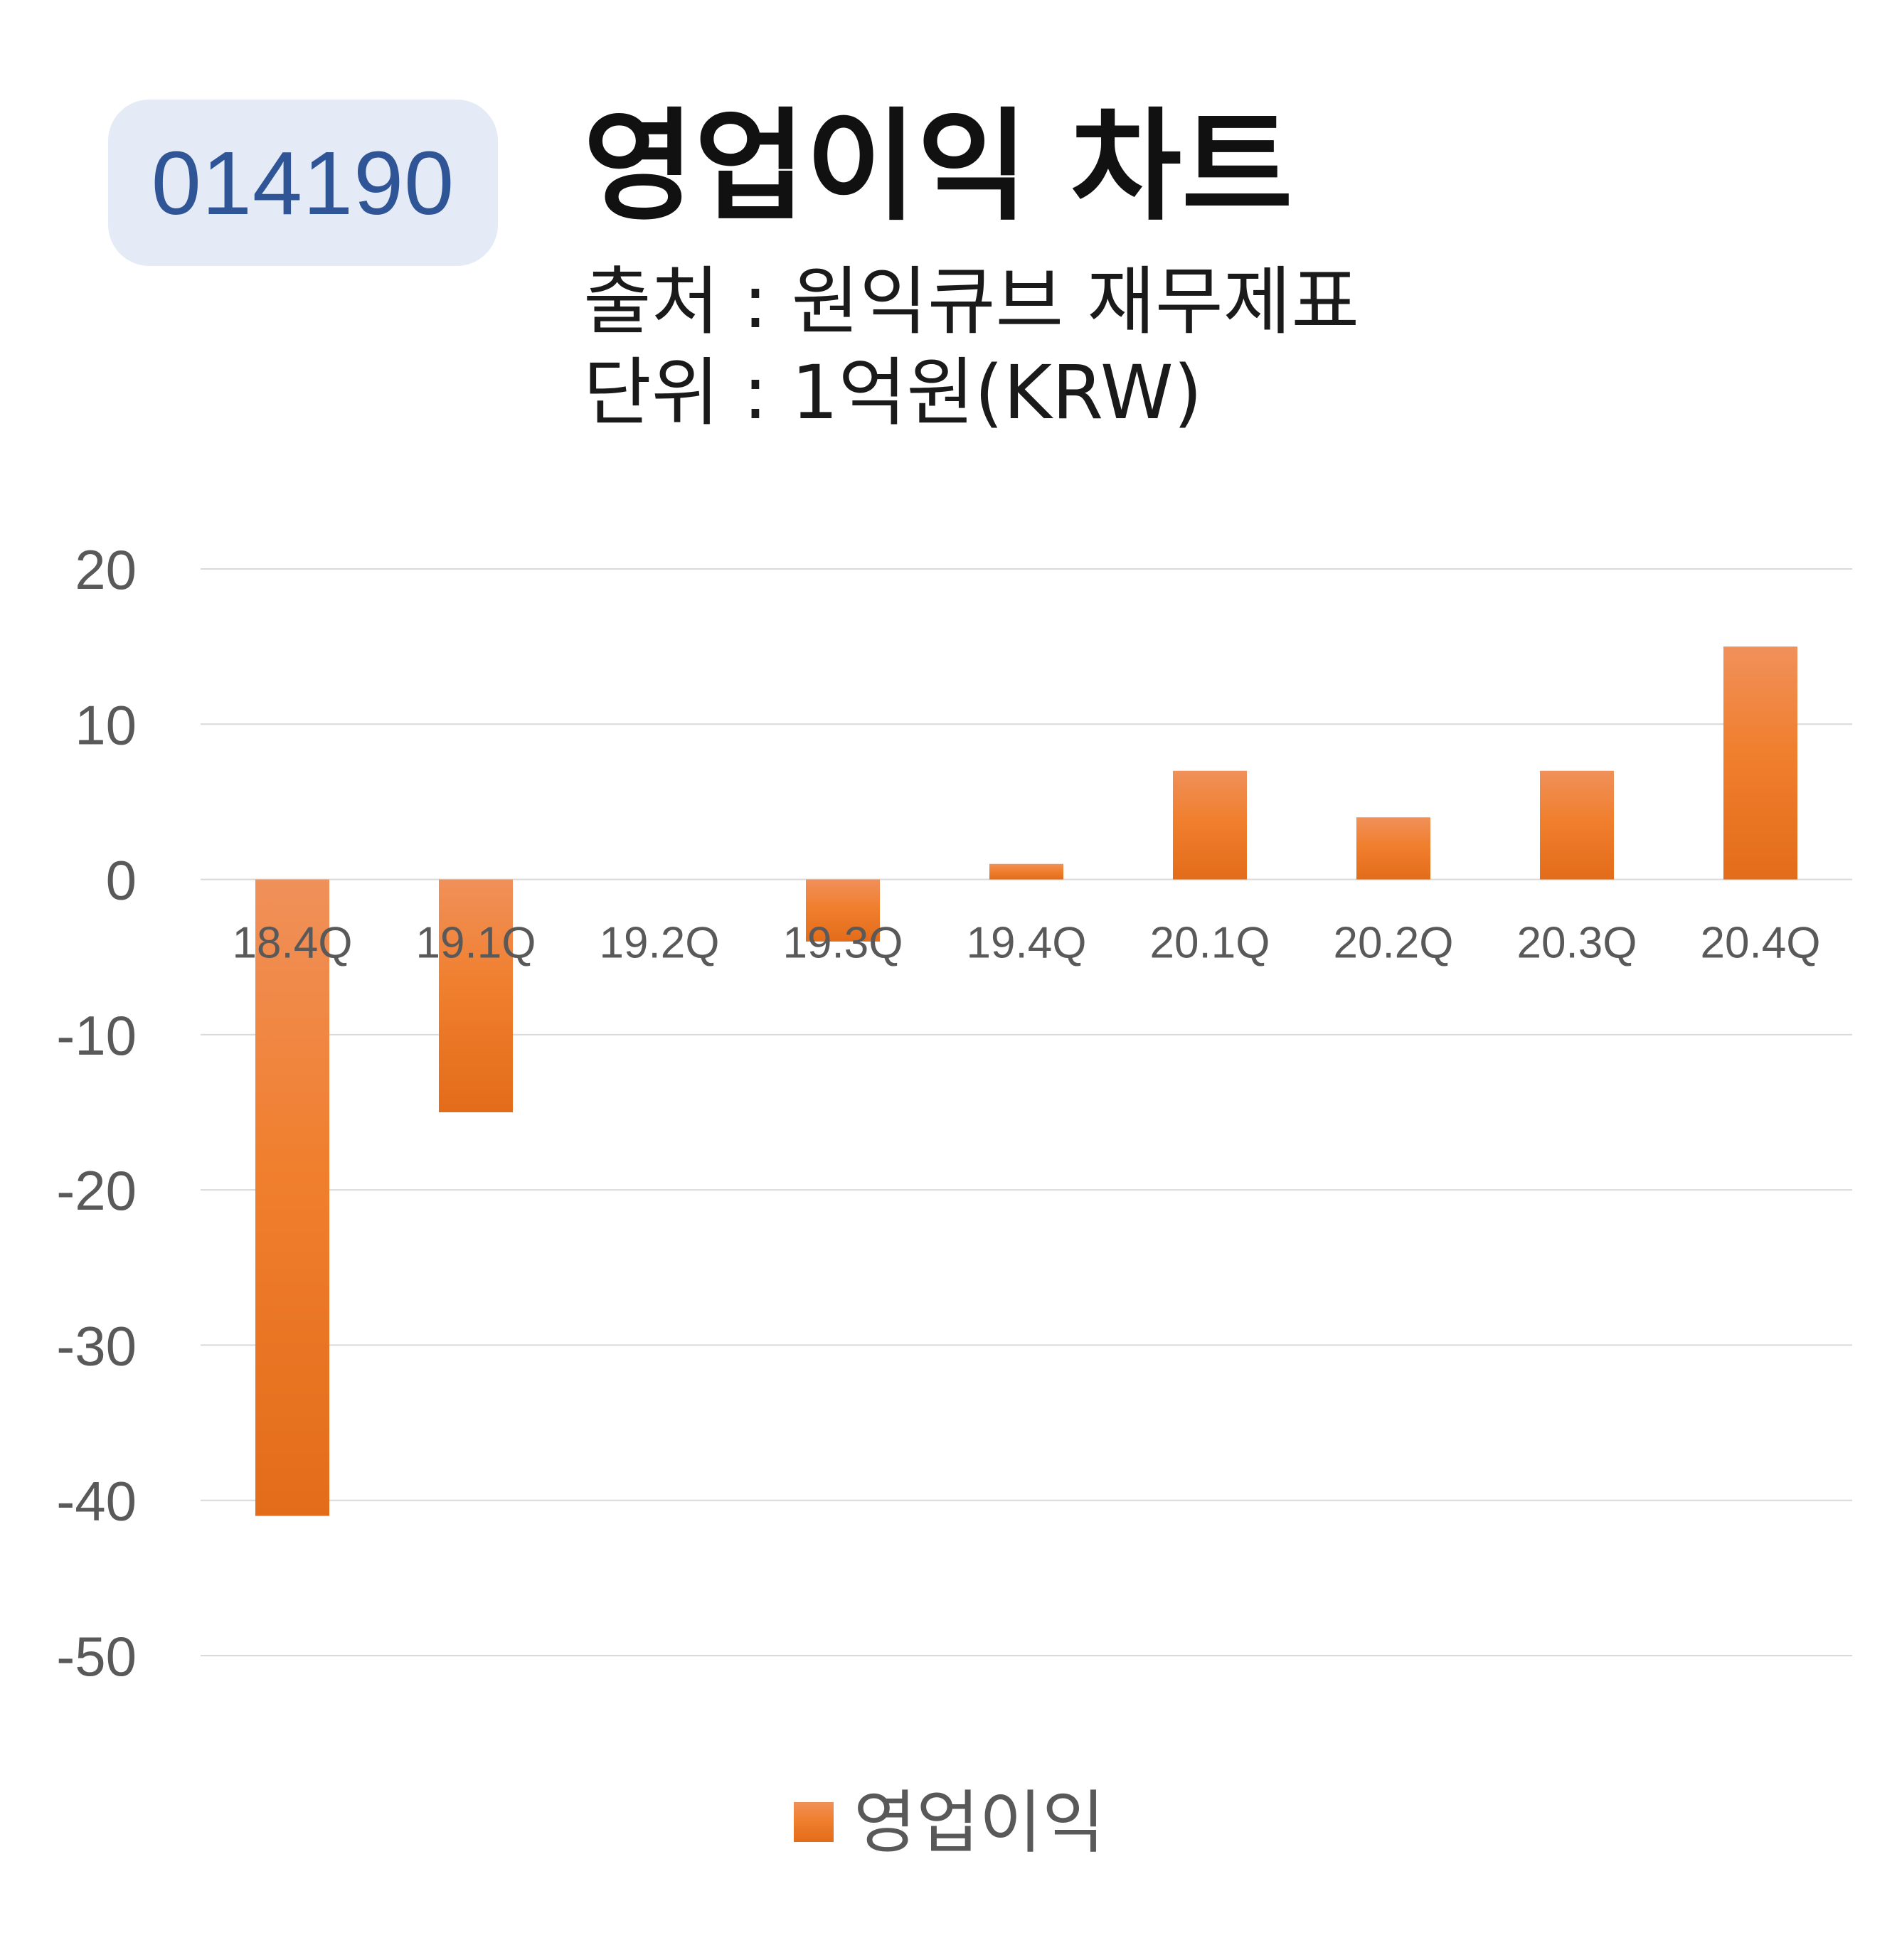 The height and width of the screenshot is (1960, 1897). I want to click on stock-code-badge: 014190, so click(303, 183).